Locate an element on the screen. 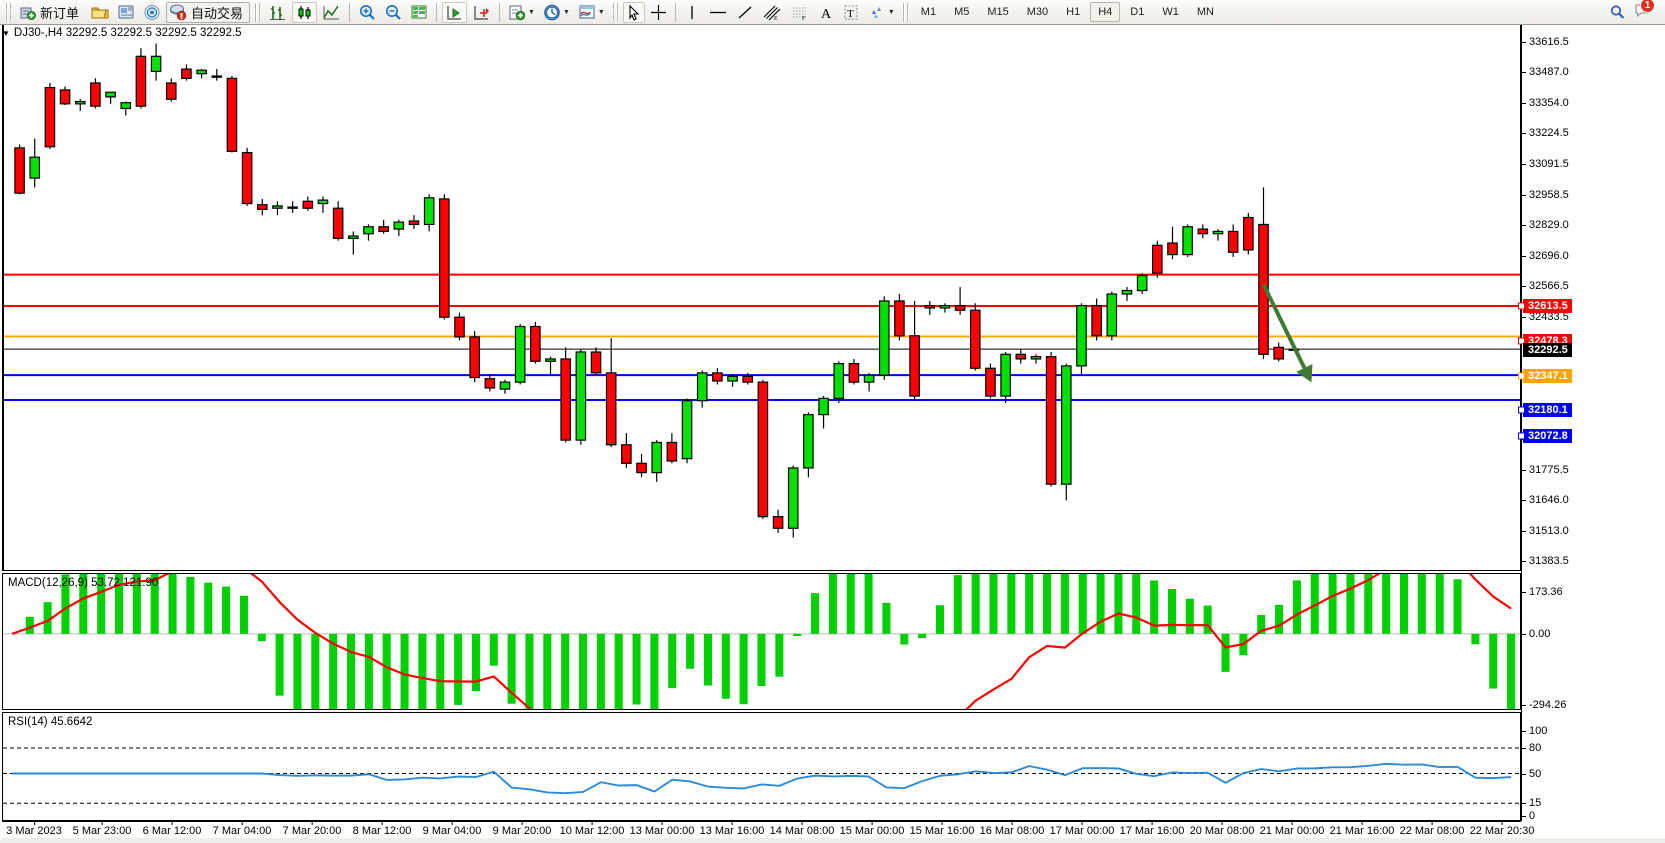  time-tick-label: 8 Mar 12:00 is located at coordinates (382, 829).